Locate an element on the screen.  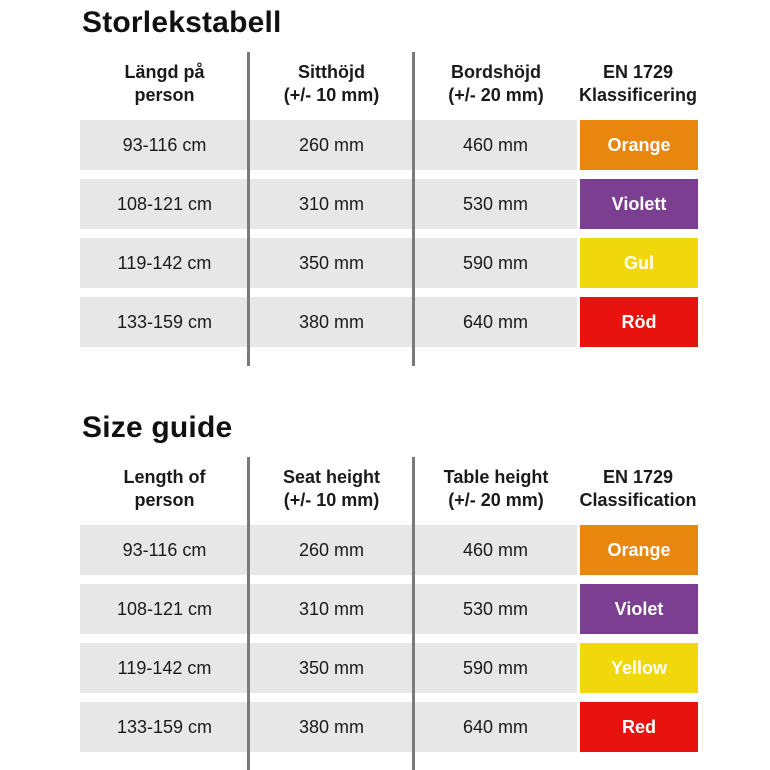
header-seat-height: Seat height (+/- 10 mm) is located at coordinates (331, 488).